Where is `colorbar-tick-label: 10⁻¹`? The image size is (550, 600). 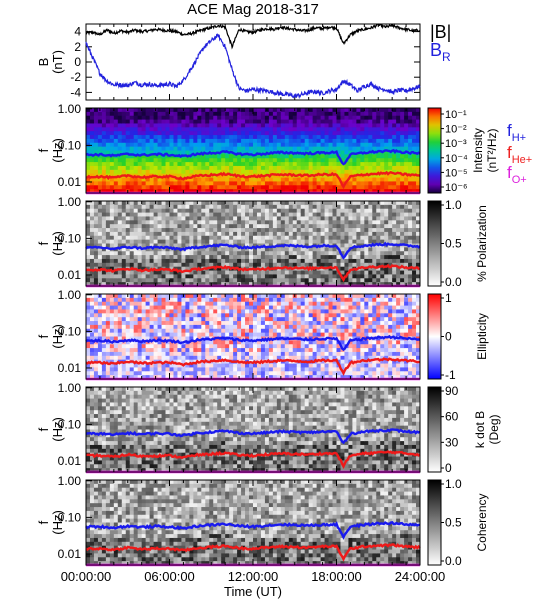
colorbar-tick-label: 10⁻¹ is located at coordinates (456, 115).